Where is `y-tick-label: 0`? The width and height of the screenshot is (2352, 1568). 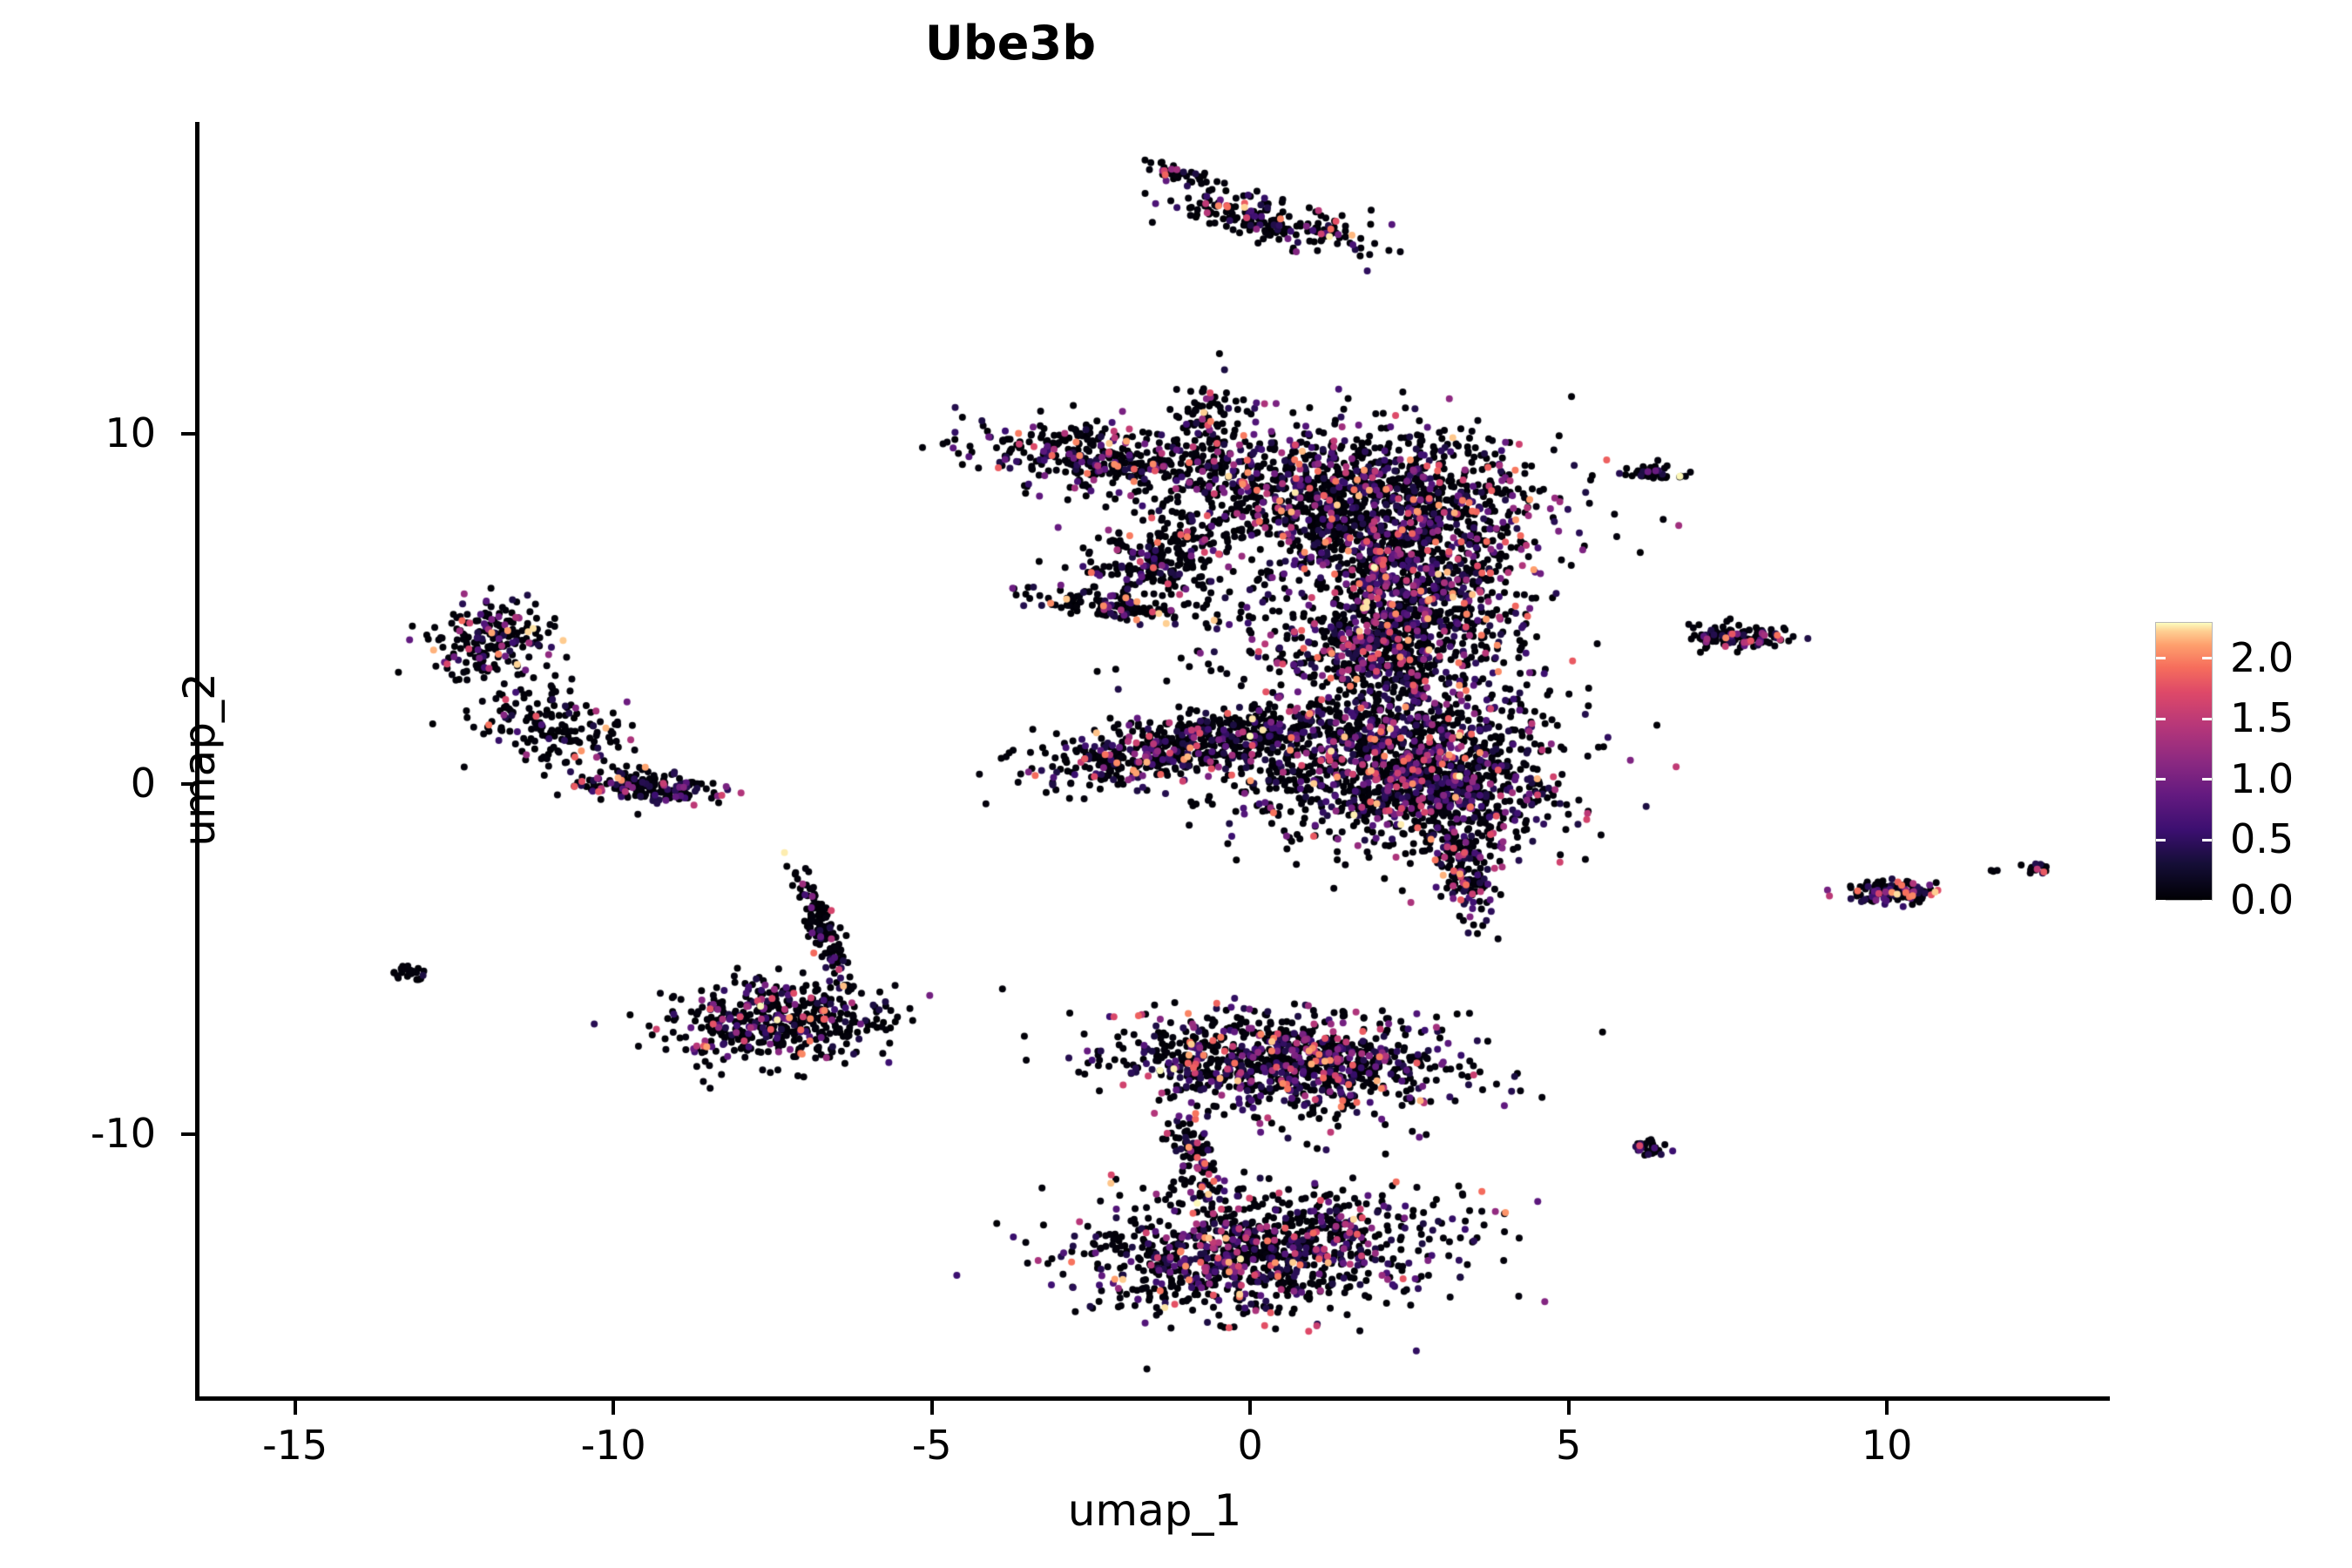
y-tick-label: 0 is located at coordinates (143, 783).